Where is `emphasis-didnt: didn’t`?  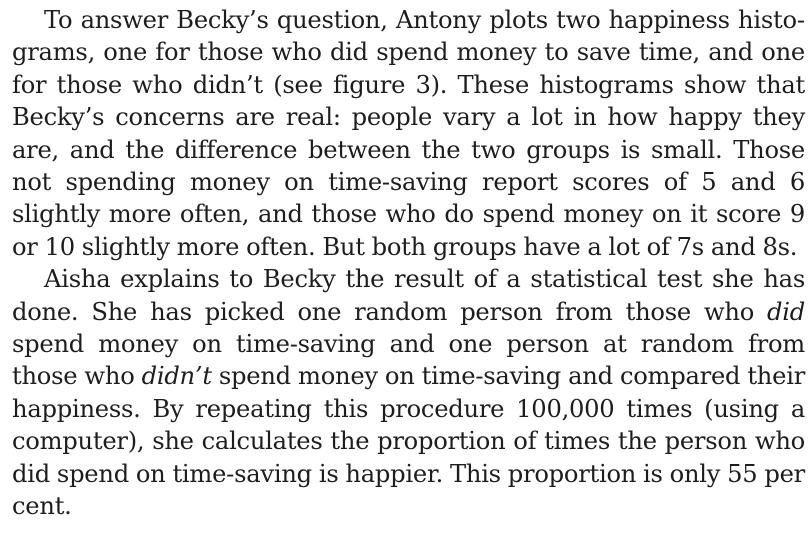
emphasis-didnt: didn’t is located at coordinates (176, 376).